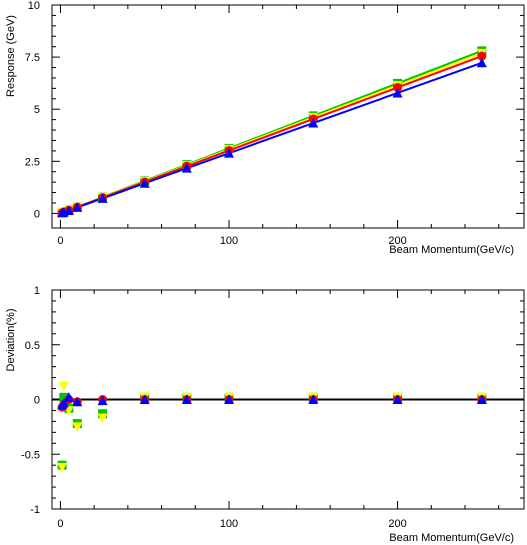 The height and width of the screenshot is (545, 527). What do you see at coordinates (37, 401) in the screenshot?
I see `deviation-y-tick-label: 0` at bounding box center [37, 401].